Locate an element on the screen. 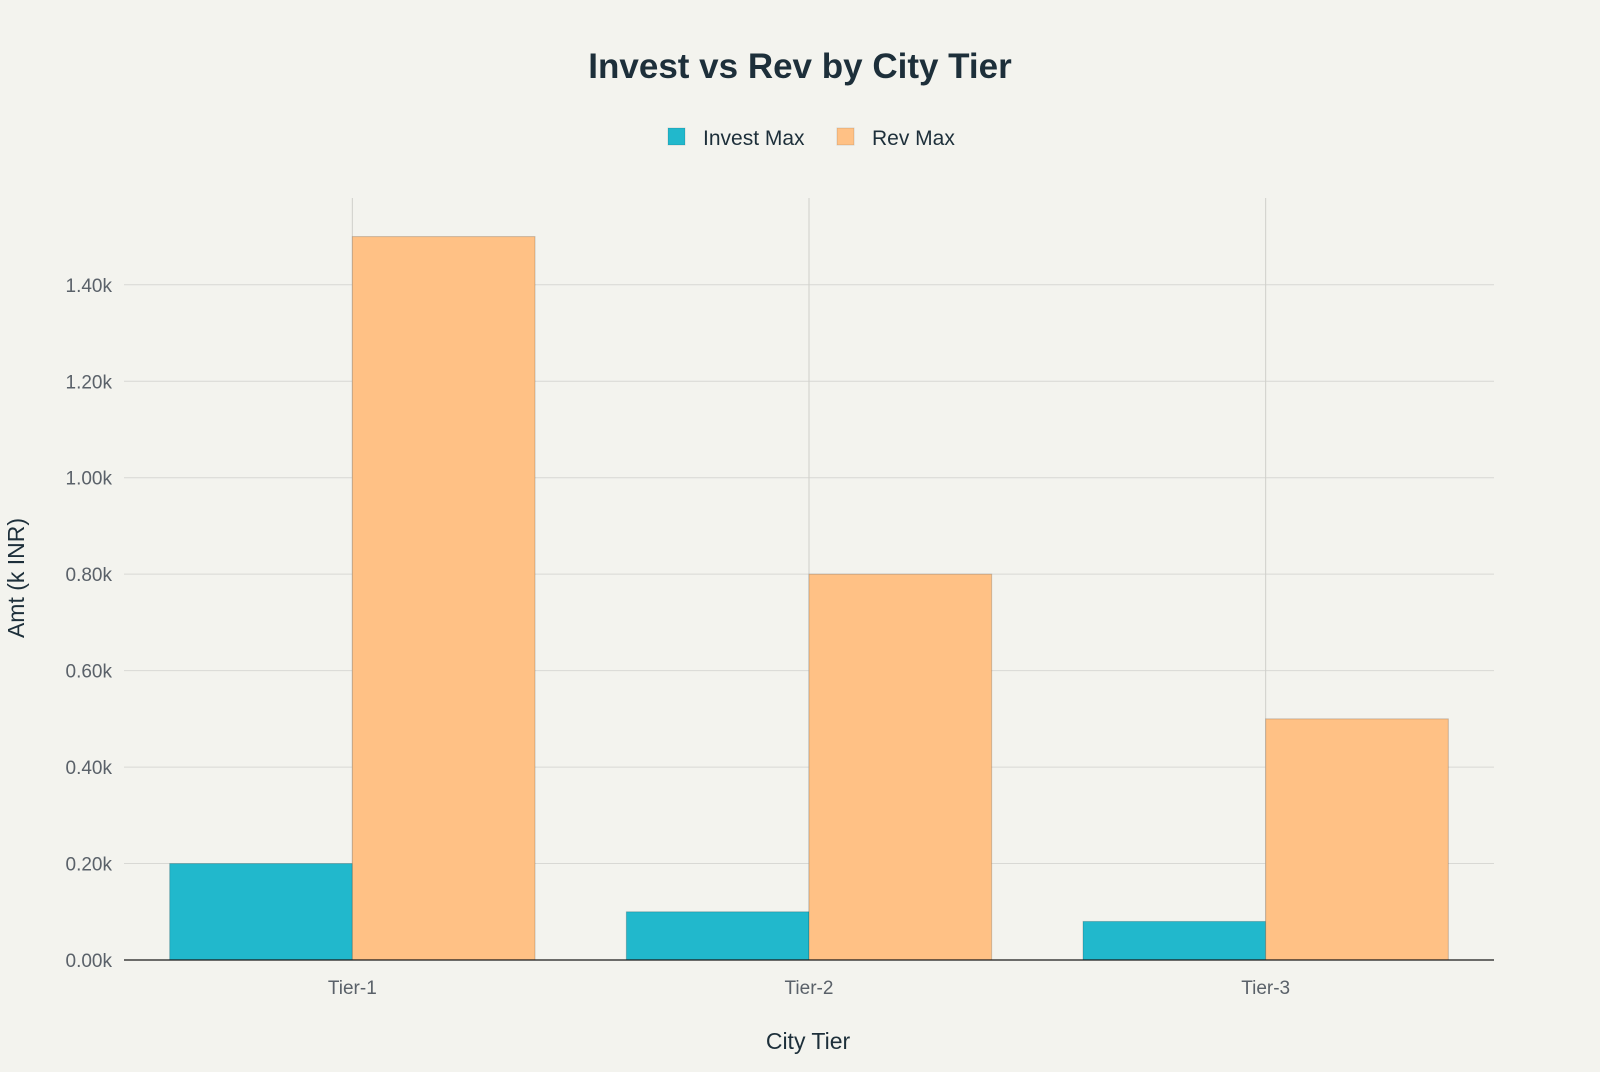  legend-label-rev-max: Rev Max is located at coordinates (913, 138).